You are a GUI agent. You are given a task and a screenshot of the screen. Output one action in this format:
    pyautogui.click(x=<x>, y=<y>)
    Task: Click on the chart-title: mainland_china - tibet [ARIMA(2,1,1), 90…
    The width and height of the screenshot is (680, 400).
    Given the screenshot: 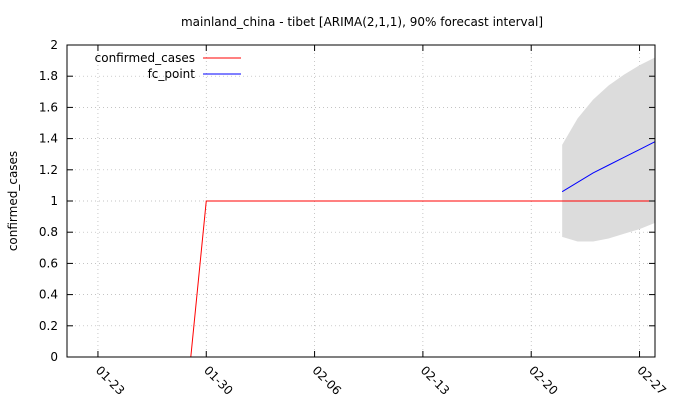 What is the action you would take?
    pyautogui.click(x=362, y=22)
    